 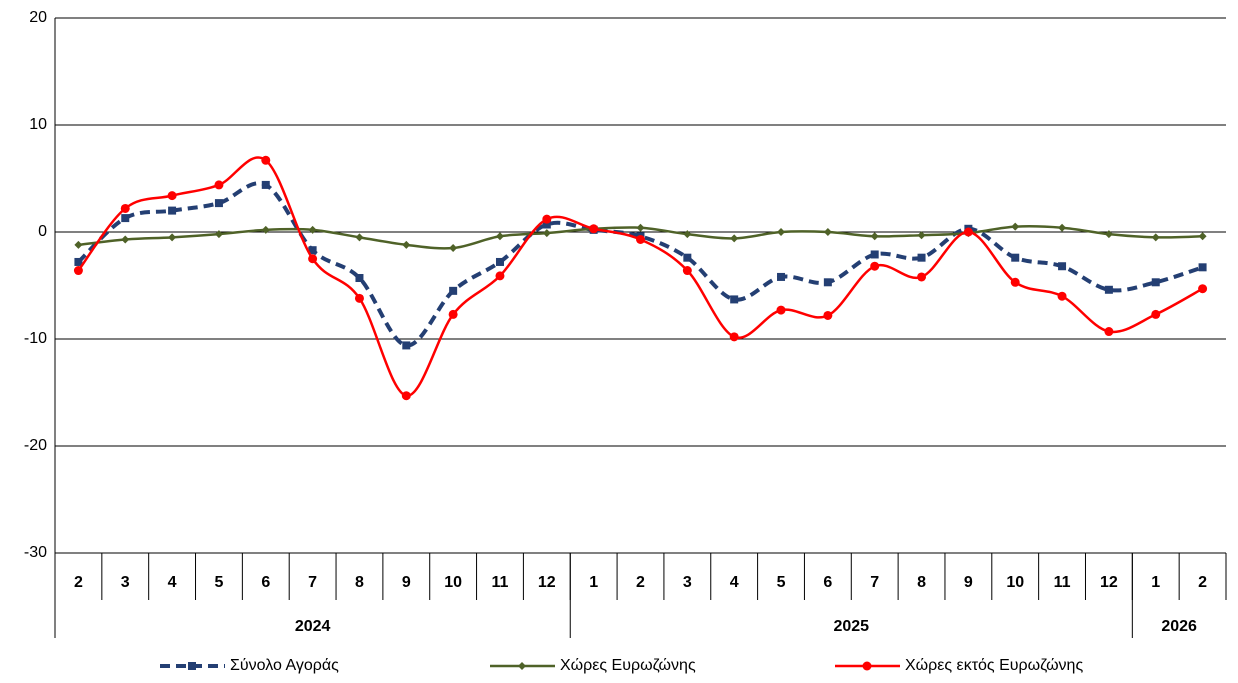 I want to click on y-tick-label: 0, so click(x=42, y=231).